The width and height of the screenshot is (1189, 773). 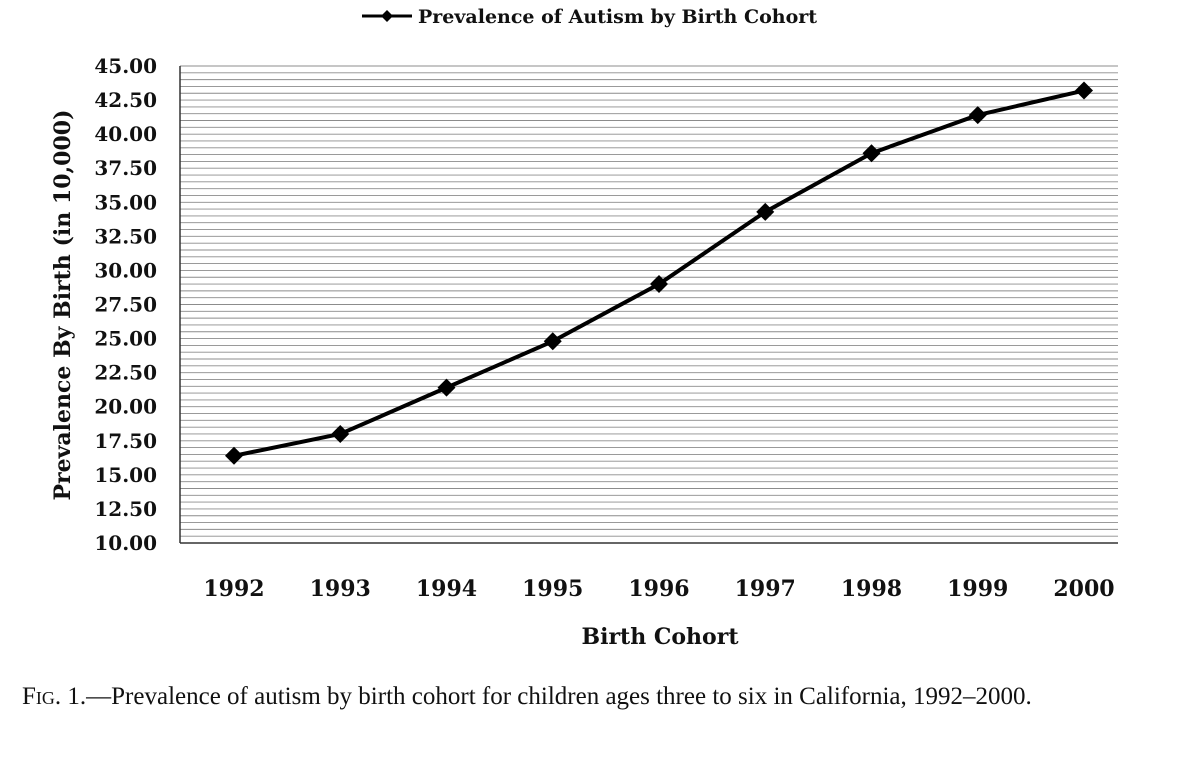 What do you see at coordinates (125, 475) in the screenshot?
I see `y-tick-label: 15.00` at bounding box center [125, 475].